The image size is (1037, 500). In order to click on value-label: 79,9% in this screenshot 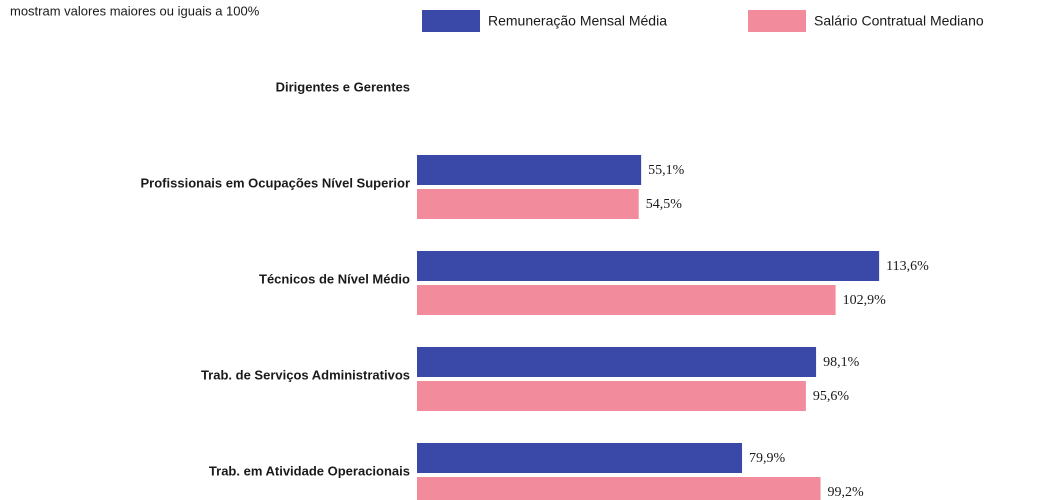, I will do `click(767, 458)`.